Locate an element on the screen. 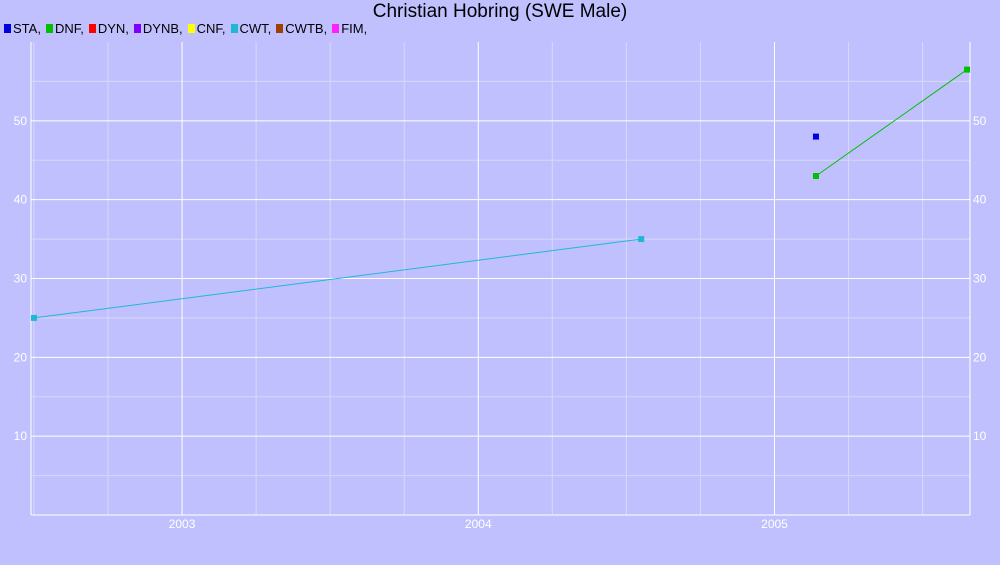  legend-label: DYN, is located at coordinates (113, 28).